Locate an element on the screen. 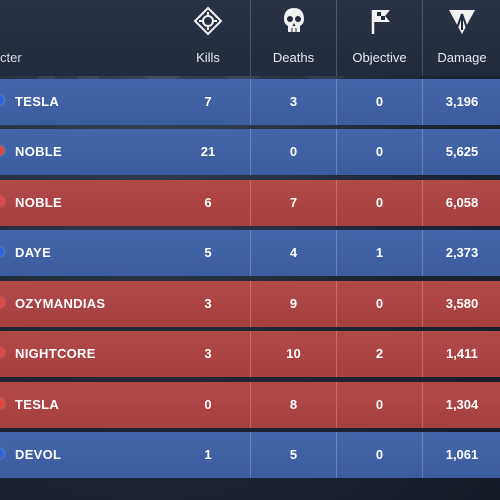 This screenshot has height=500, width=500. damage-burst-icon is located at coordinates (462, 22).